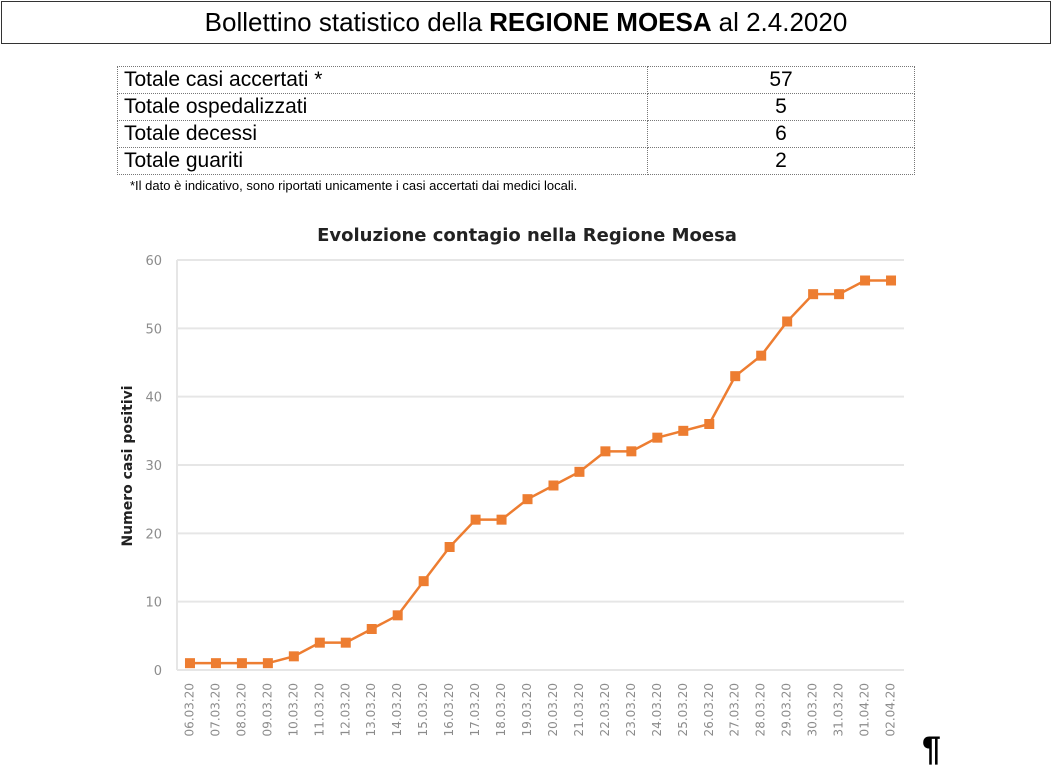 The width and height of the screenshot is (1054, 776). What do you see at coordinates (153, 603) in the screenshot?
I see `svg-text: 10` at bounding box center [153, 603].